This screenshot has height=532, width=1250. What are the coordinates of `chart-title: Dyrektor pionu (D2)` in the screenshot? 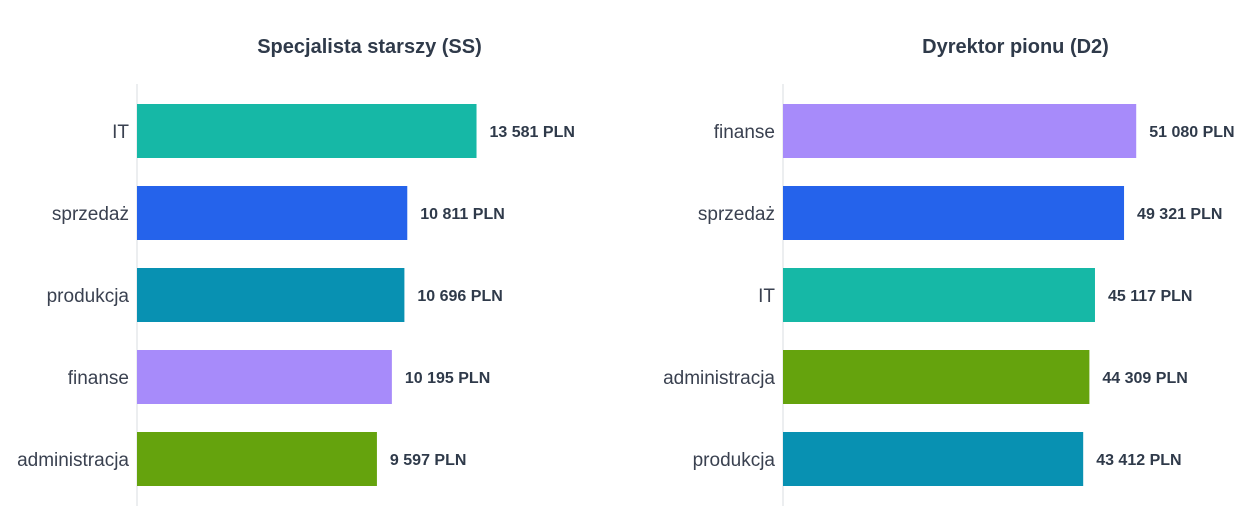 It's located at (1015, 47).